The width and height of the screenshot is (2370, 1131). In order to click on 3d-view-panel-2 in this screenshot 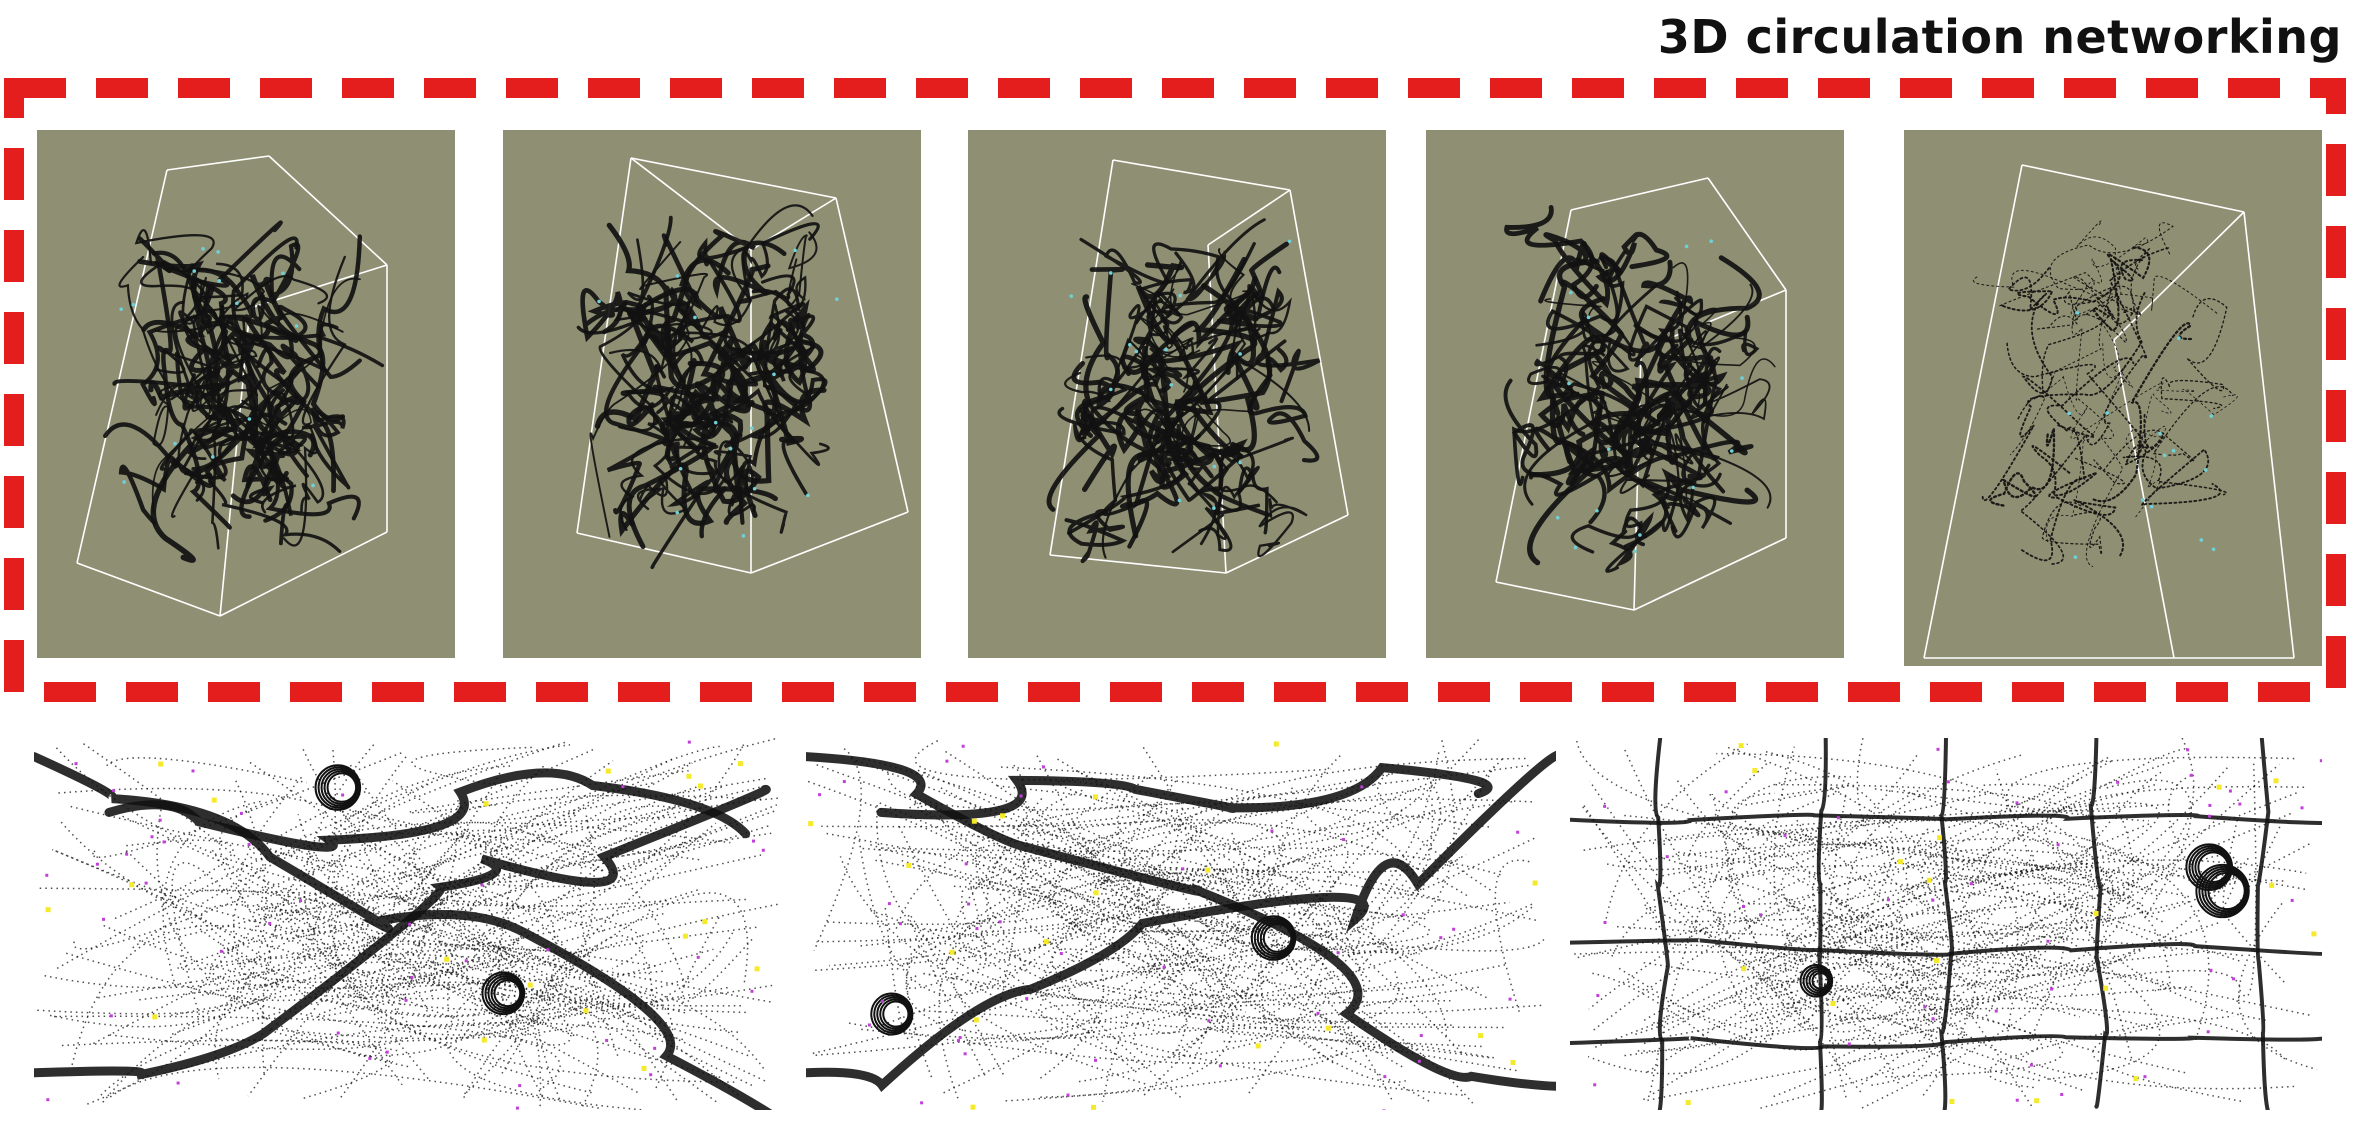, I will do `click(712, 394)`.